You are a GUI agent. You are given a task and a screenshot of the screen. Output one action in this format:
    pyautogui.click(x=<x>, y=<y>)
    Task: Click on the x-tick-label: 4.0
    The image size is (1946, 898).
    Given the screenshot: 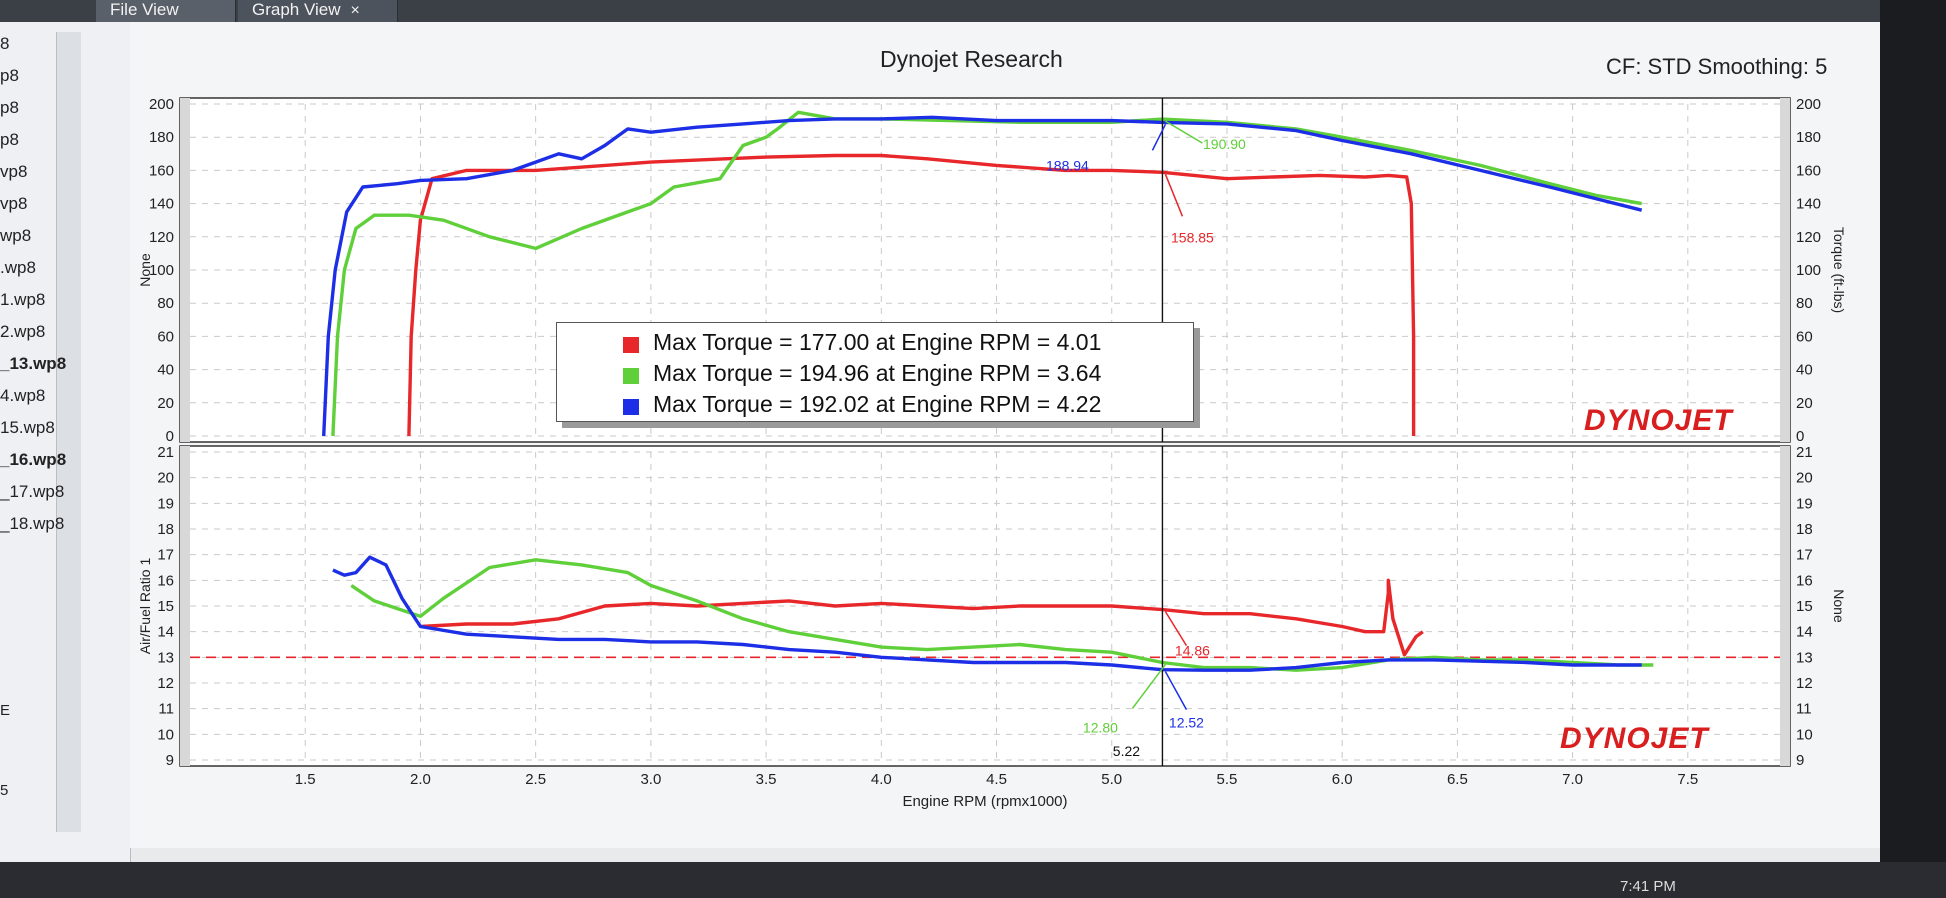 What is the action you would take?
    pyautogui.click(x=881, y=779)
    